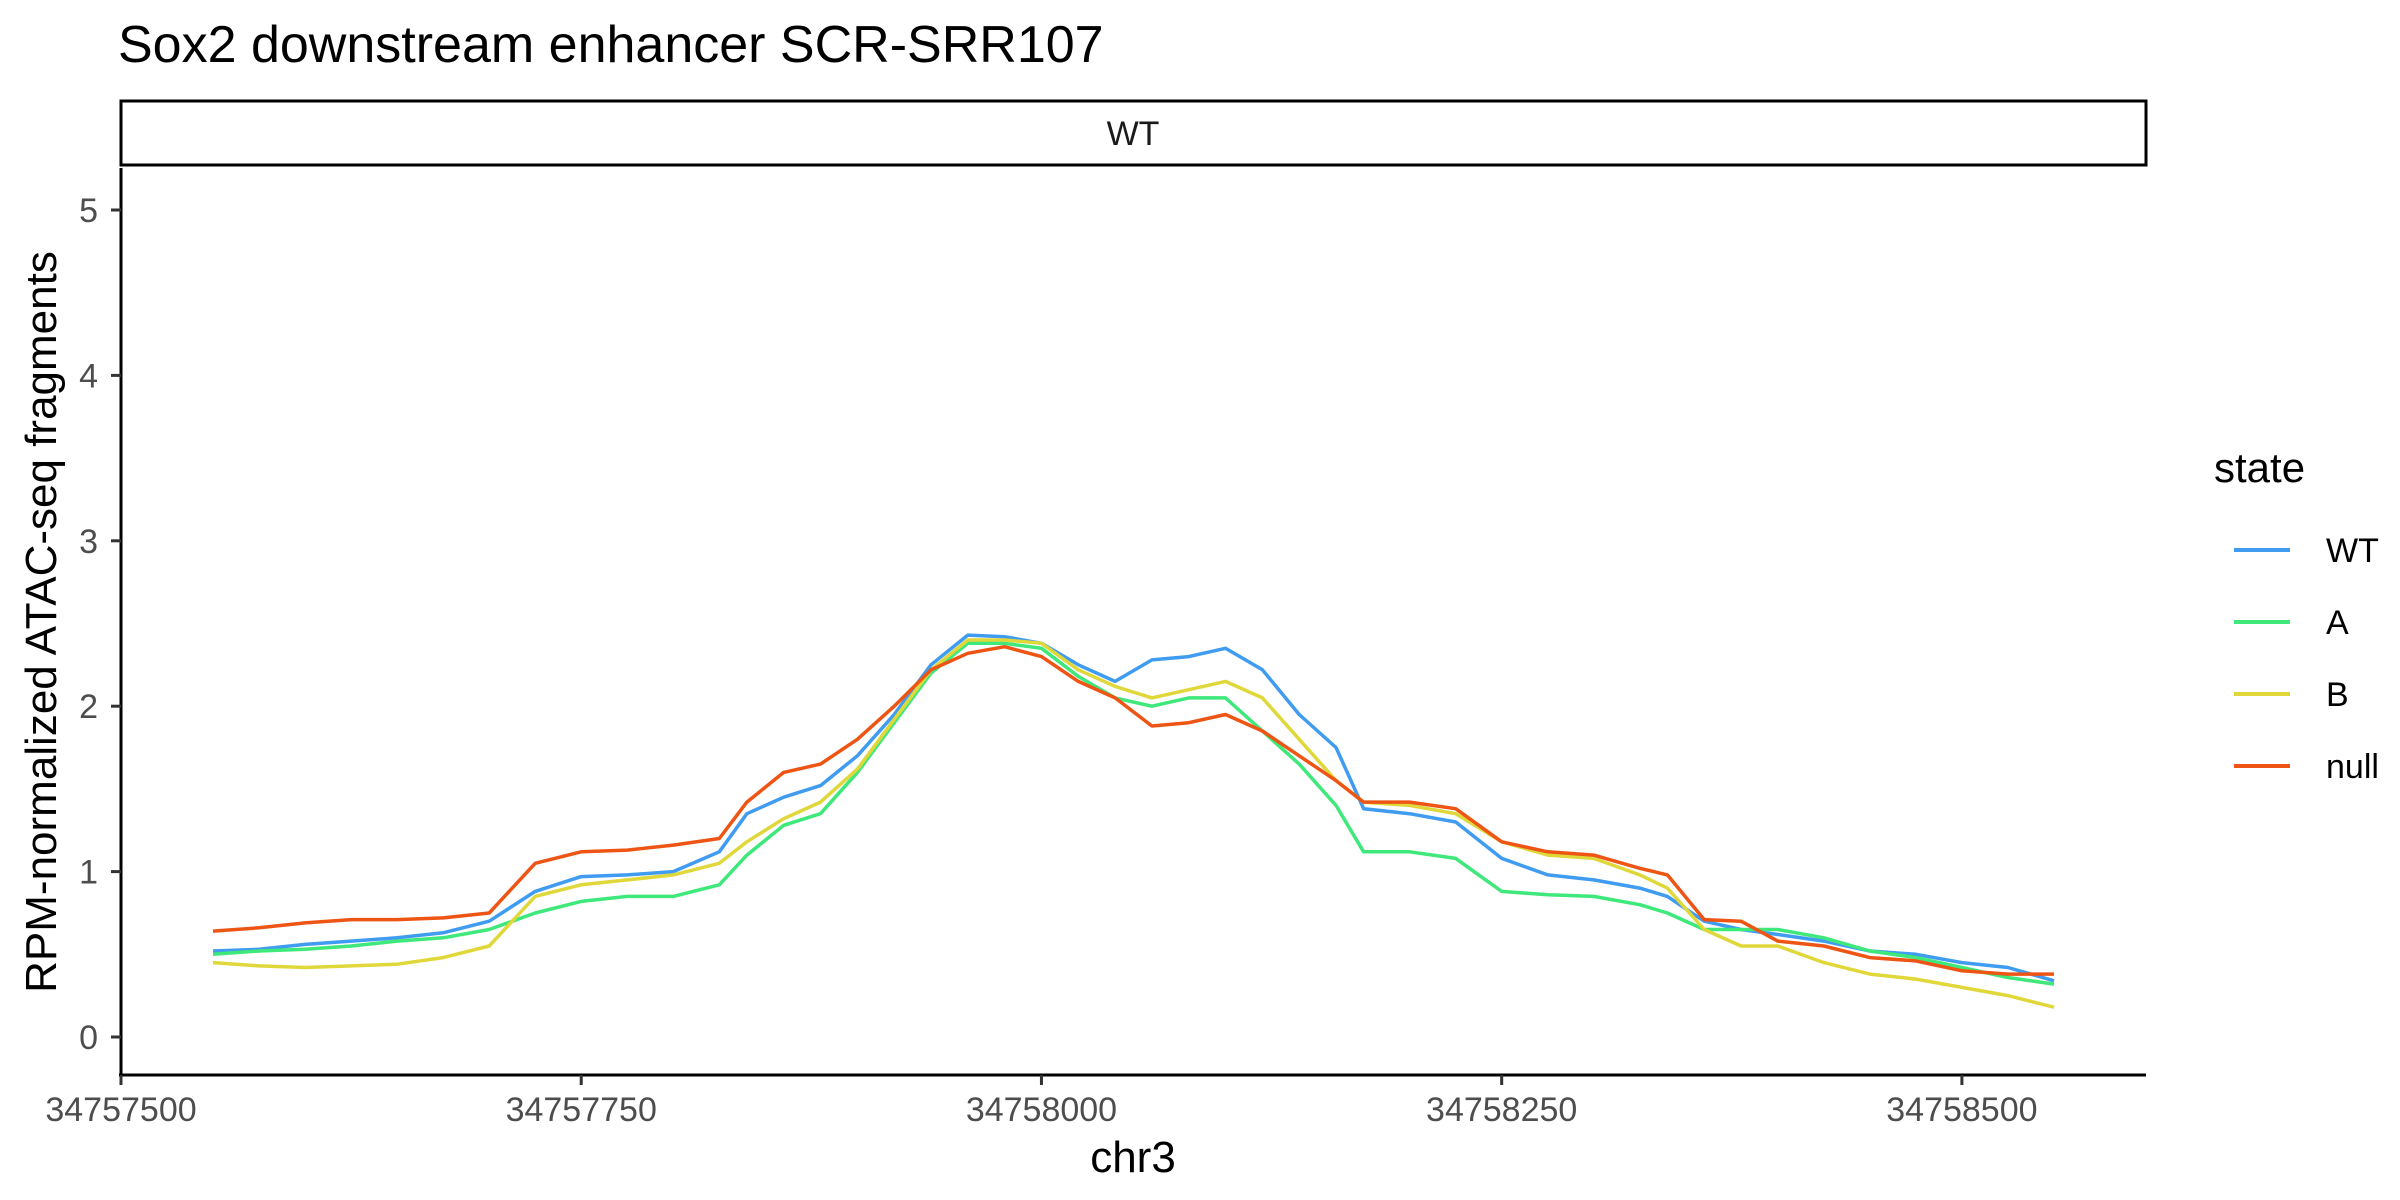 The width and height of the screenshot is (2400, 1200). What do you see at coordinates (2337, 623) in the screenshot?
I see `legend-label-a: A` at bounding box center [2337, 623].